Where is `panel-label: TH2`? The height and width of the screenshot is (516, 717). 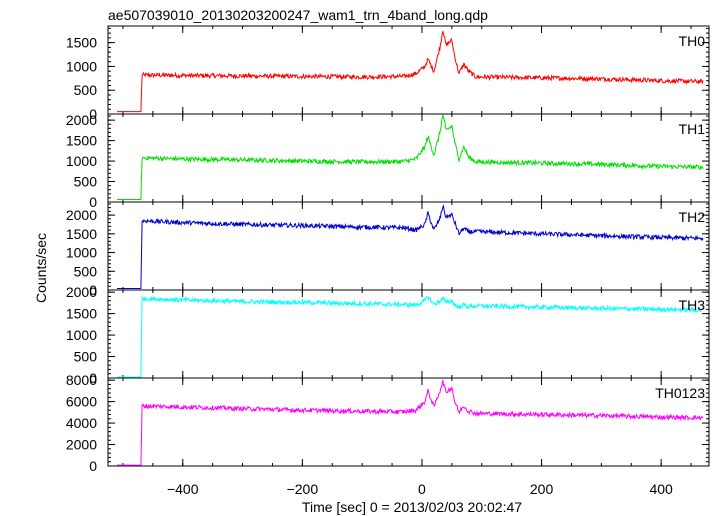
panel-label: TH2 is located at coordinates (692, 217).